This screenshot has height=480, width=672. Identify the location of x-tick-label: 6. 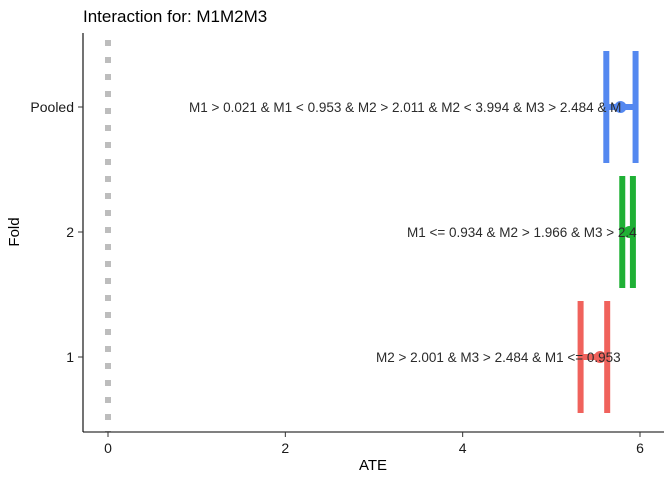
(640, 448).